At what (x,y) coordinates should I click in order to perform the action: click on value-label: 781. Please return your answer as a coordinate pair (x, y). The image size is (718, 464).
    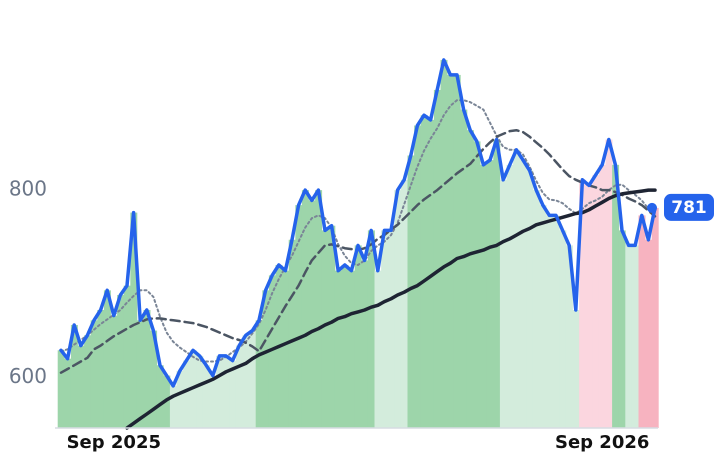
    Looking at the image, I should click on (689, 208).